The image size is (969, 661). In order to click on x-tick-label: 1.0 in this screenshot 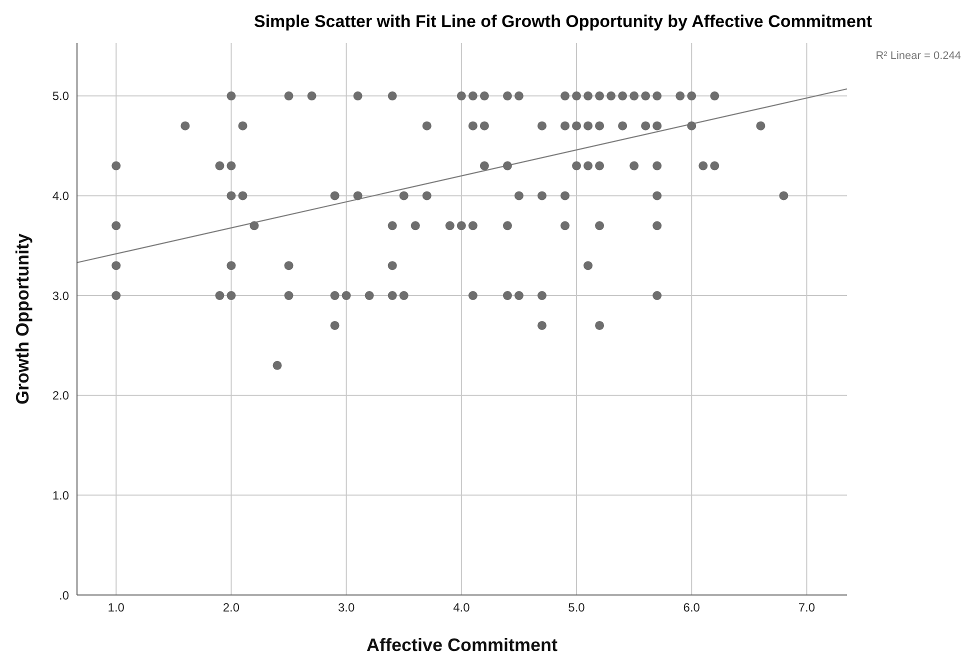, I will do `click(116, 607)`.